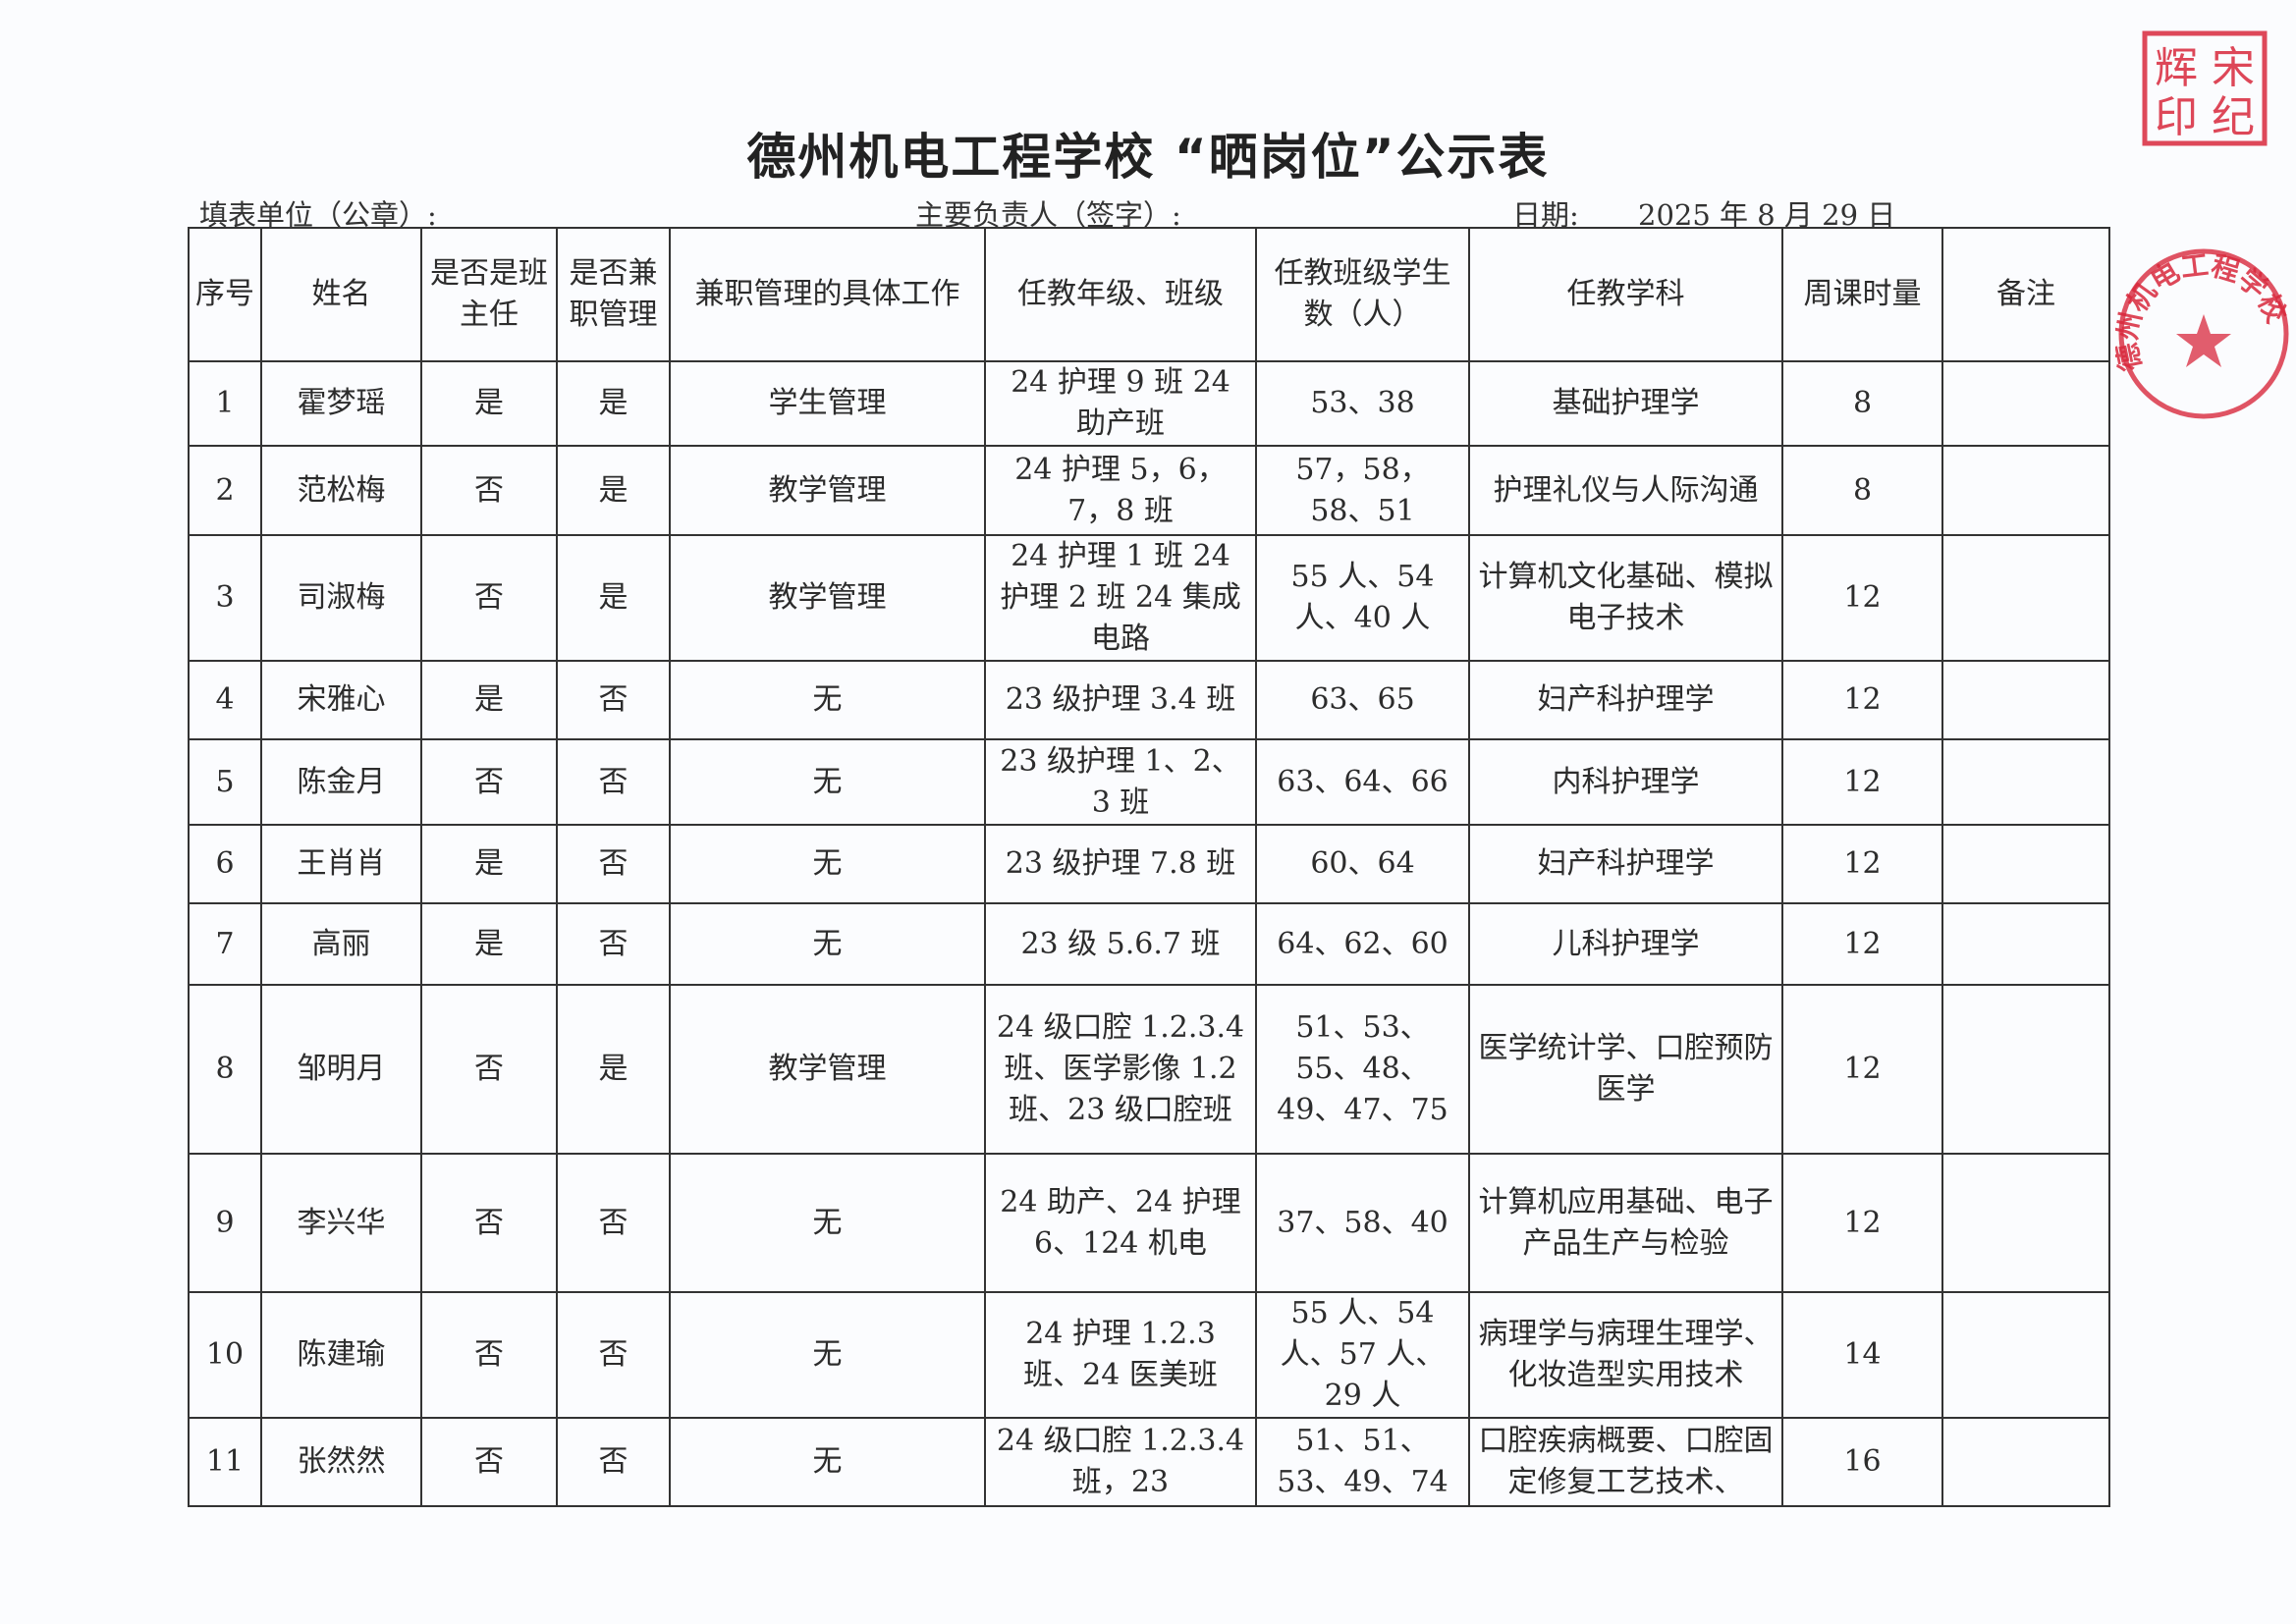 The image size is (2296, 1624). I want to click on cell-student-count: 37、58、40, so click(1362, 1223).